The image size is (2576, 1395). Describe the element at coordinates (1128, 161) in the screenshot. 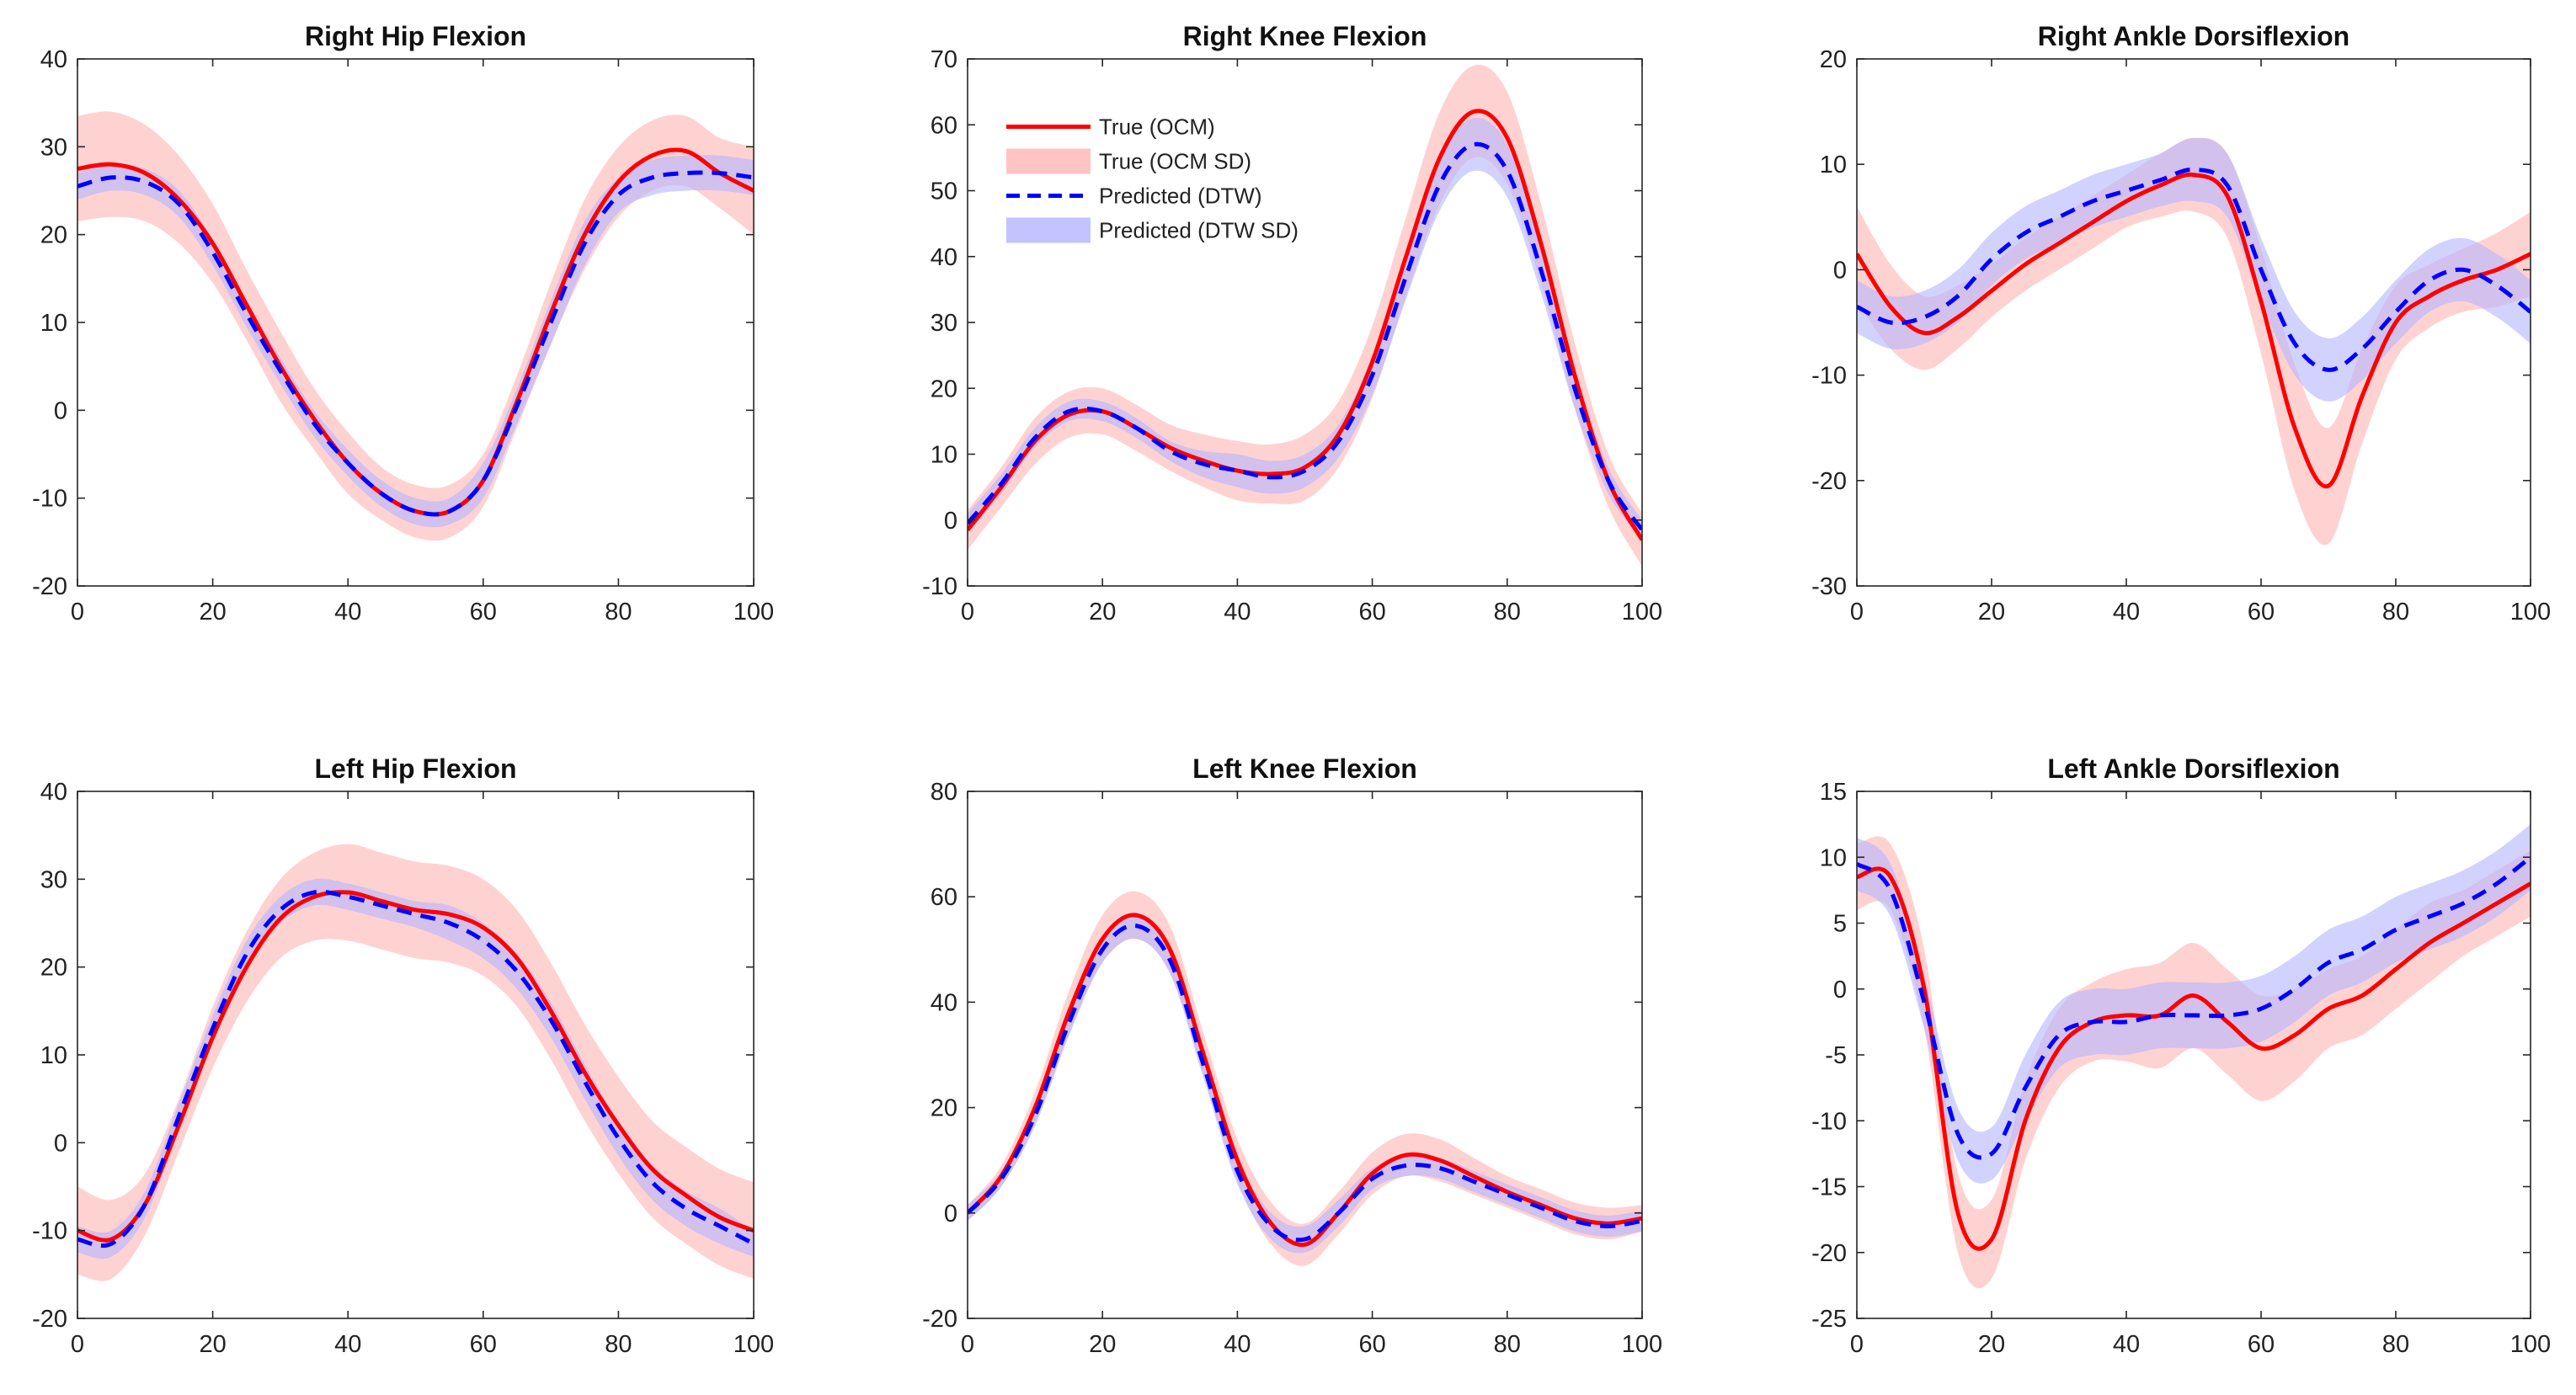

I see `legend-true-ocm-sd: True (OCM SD)` at that location.